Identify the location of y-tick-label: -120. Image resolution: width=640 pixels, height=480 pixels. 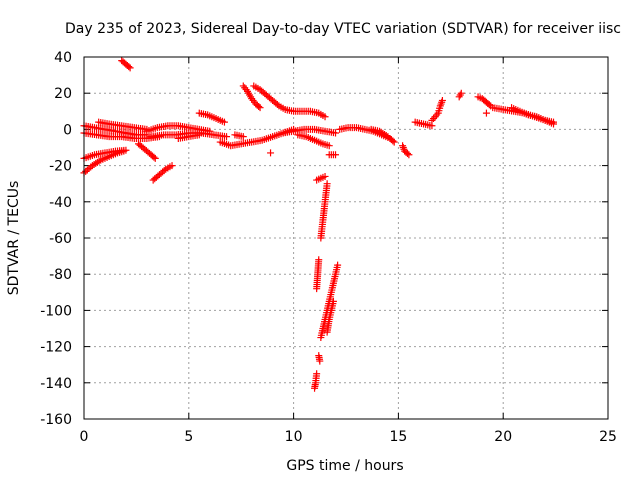
(56, 348).